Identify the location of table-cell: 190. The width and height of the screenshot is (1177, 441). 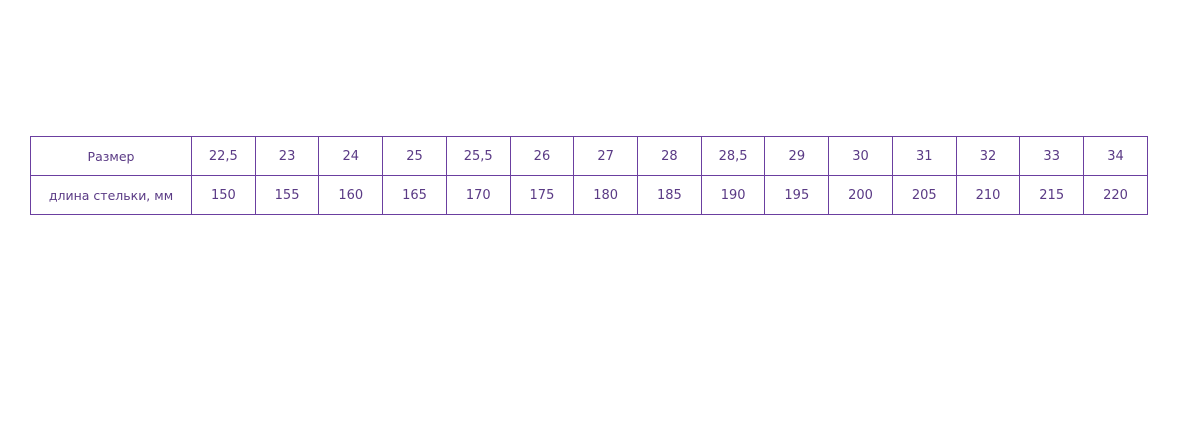
(733, 195).